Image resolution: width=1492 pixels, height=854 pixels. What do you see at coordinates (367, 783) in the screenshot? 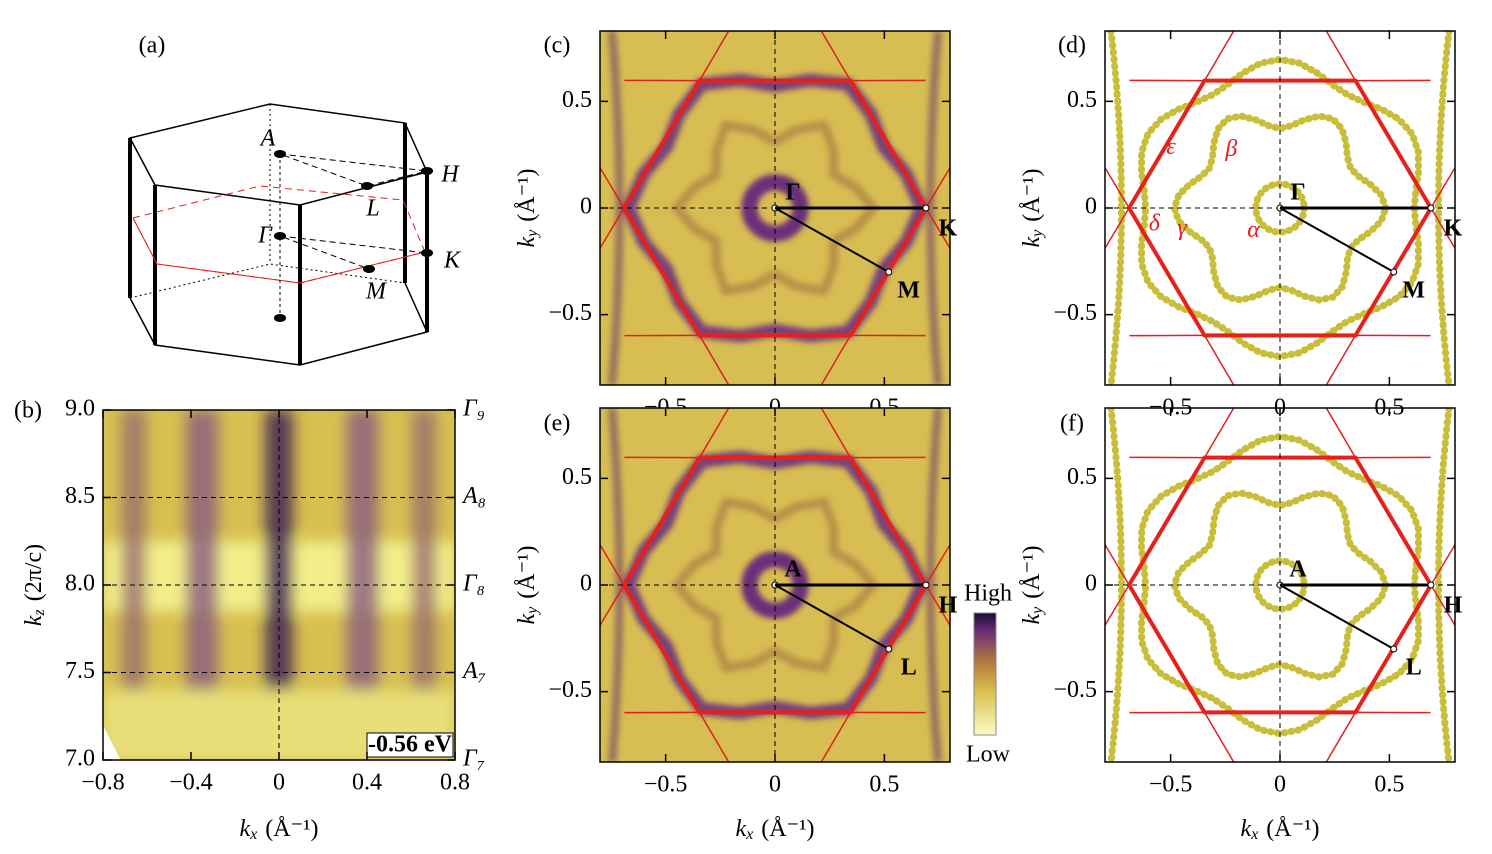
I see `x-tick-label: 0.4` at bounding box center [367, 783].